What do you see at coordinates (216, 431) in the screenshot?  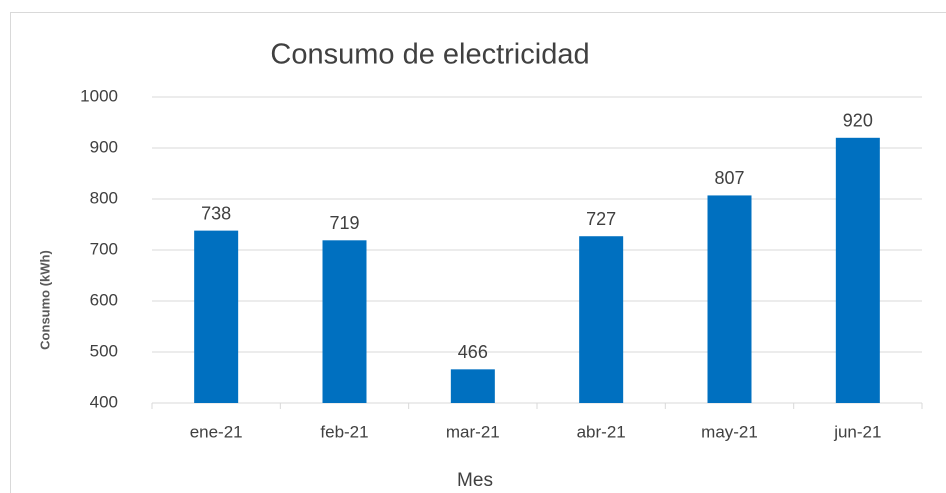 I see `x-tick-label: ene-21` at bounding box center [216, 431].